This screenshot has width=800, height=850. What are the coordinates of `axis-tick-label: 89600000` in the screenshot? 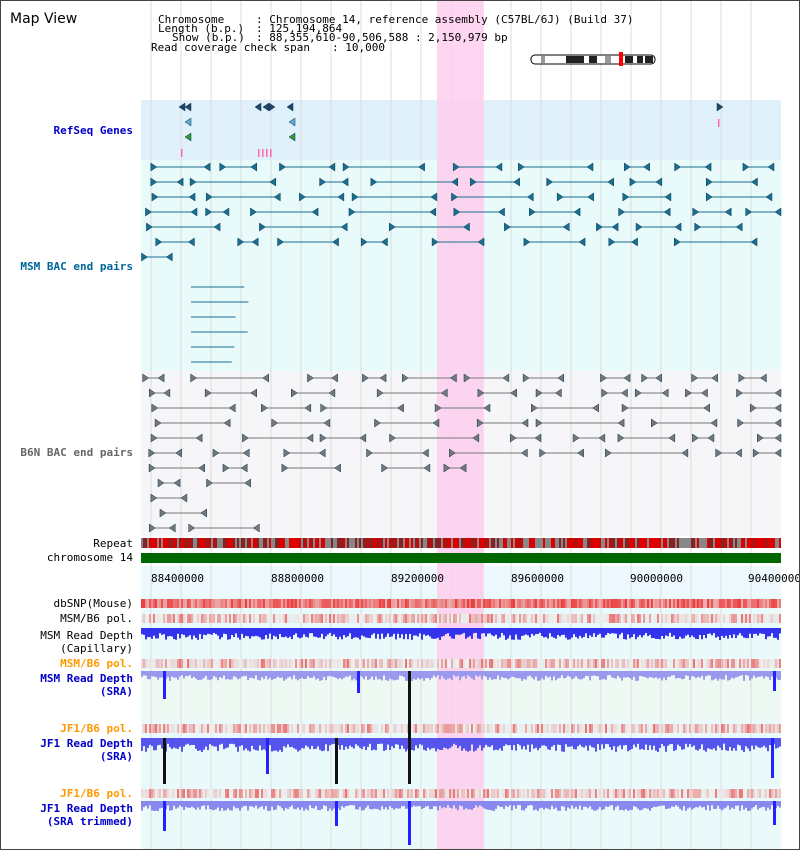 It's located at (537, 578).